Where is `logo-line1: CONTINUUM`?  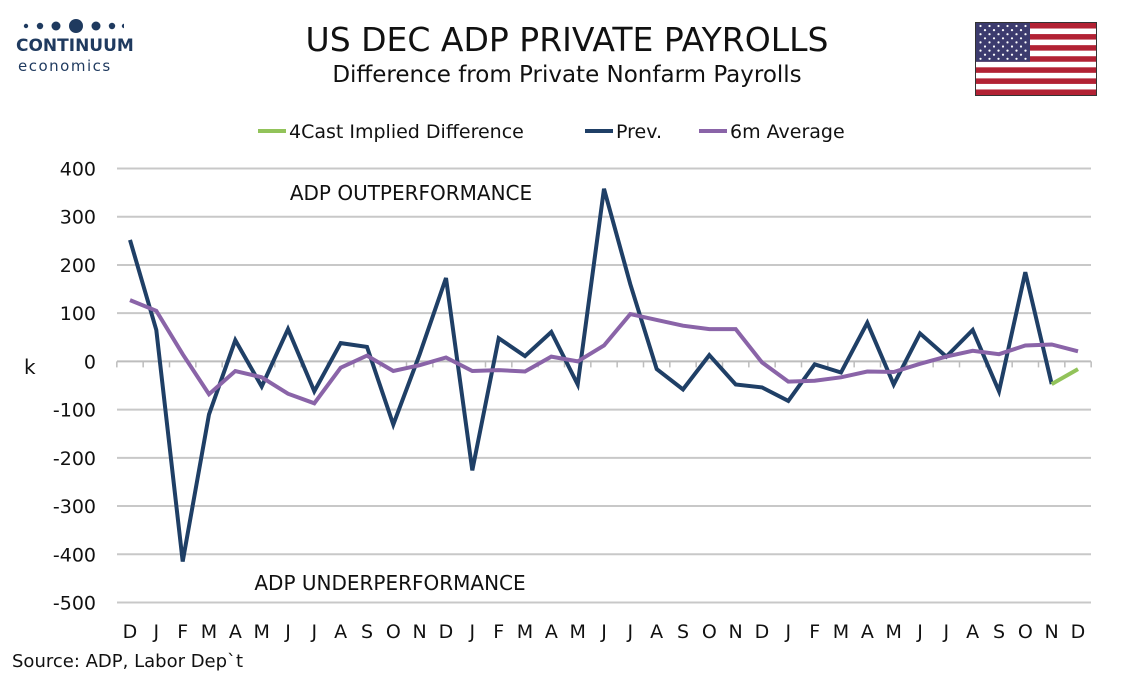
logo-line1: CONTINUUM is located at coordinates (75, 46).